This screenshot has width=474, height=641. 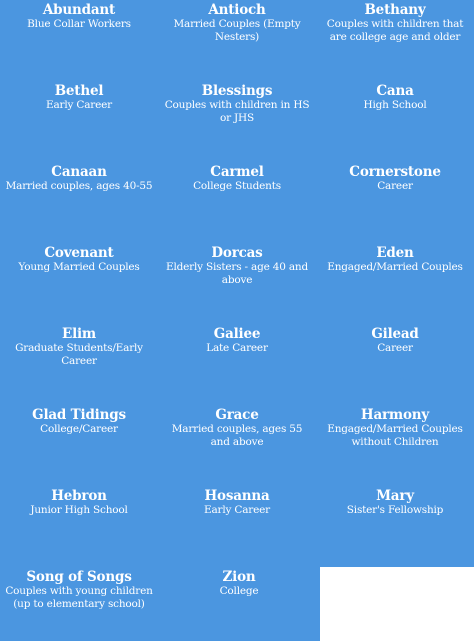 What do you see at coordinates (79, 577) in the screenshot?
I see `group-name: Song of Songs` at bounding box center [79, 577].